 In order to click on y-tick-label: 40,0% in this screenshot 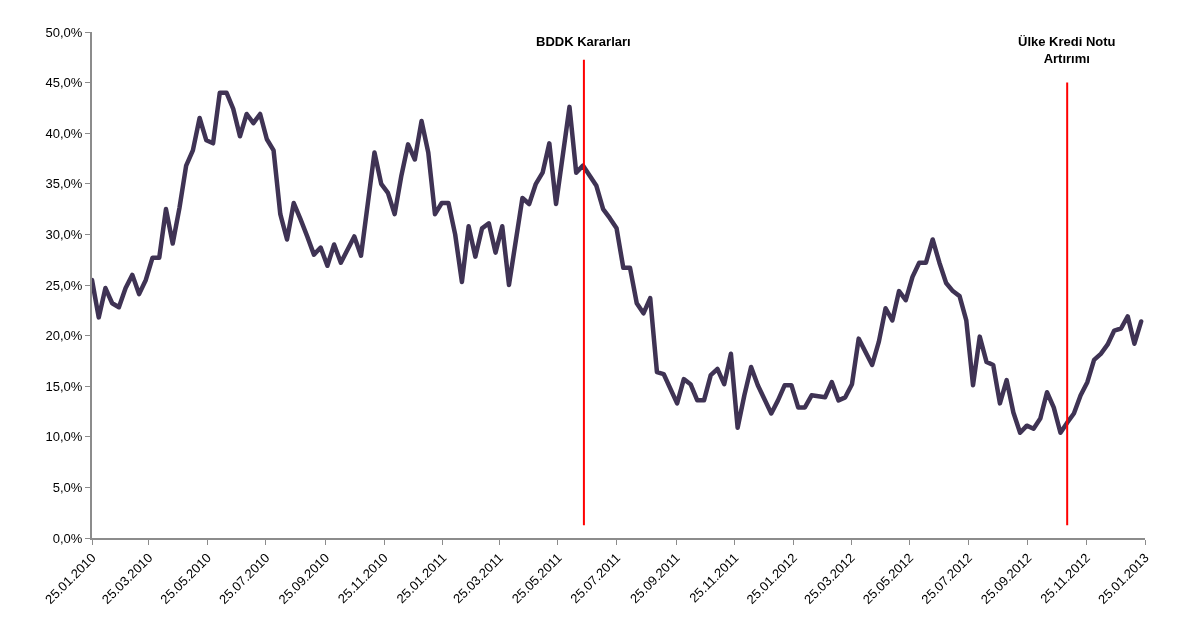, I will do `click(64, 133)`.